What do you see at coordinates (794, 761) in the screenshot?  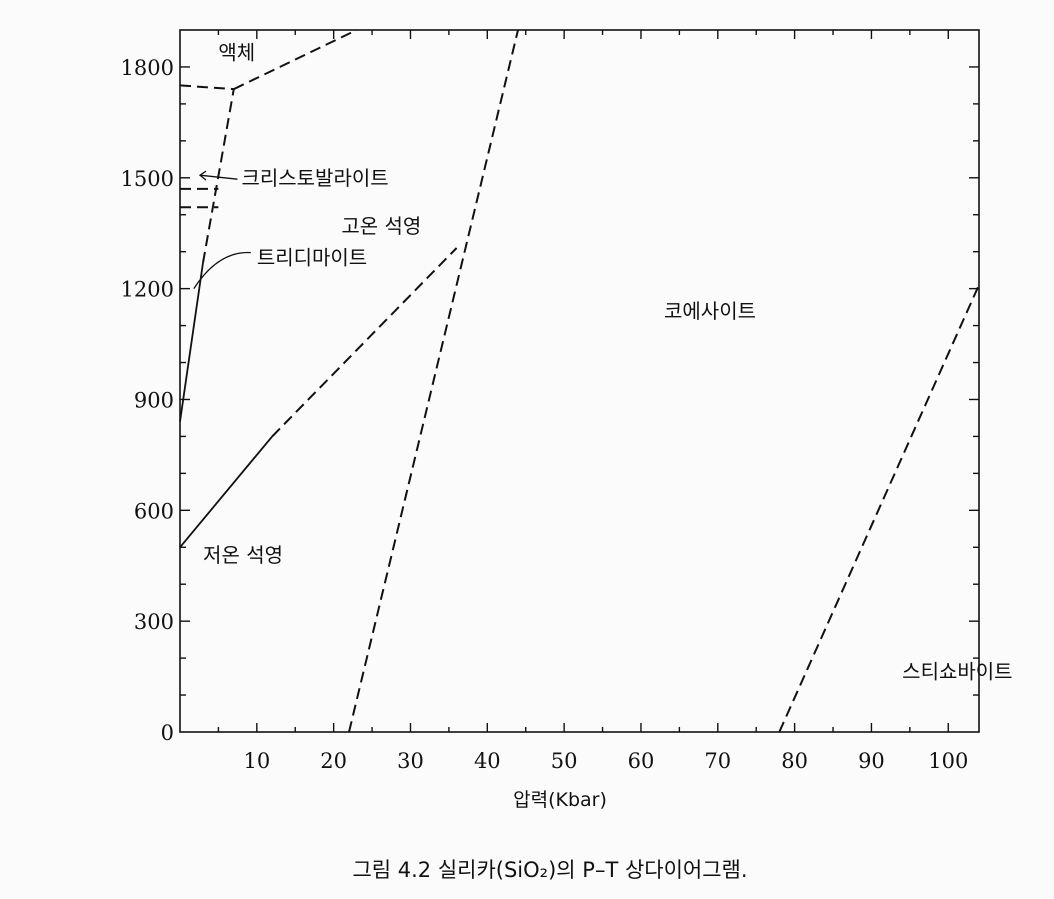 I see `x-tick-label: 80` at bounding box center [794, 761].